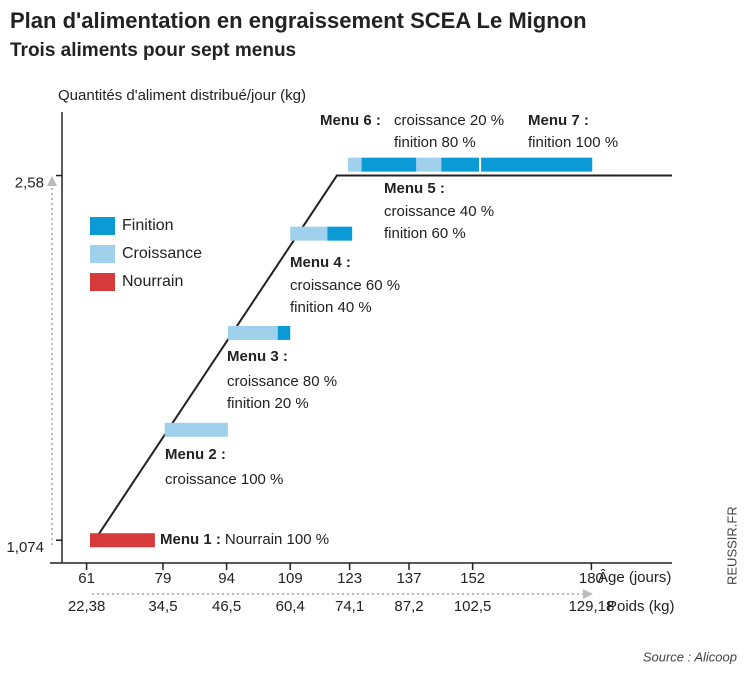  Describe the element at coordinates (87, 606) in the screenshot. I see `weight-label: 22,38` at that location.